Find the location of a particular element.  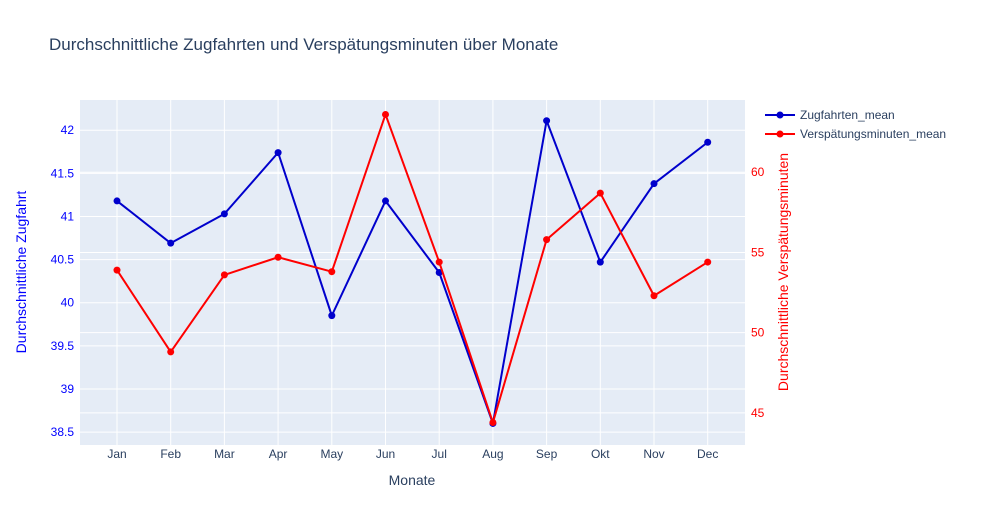

legend: Zugfahrten_mean Verspätungsminuten_mean is located at coordinates (855, 124).